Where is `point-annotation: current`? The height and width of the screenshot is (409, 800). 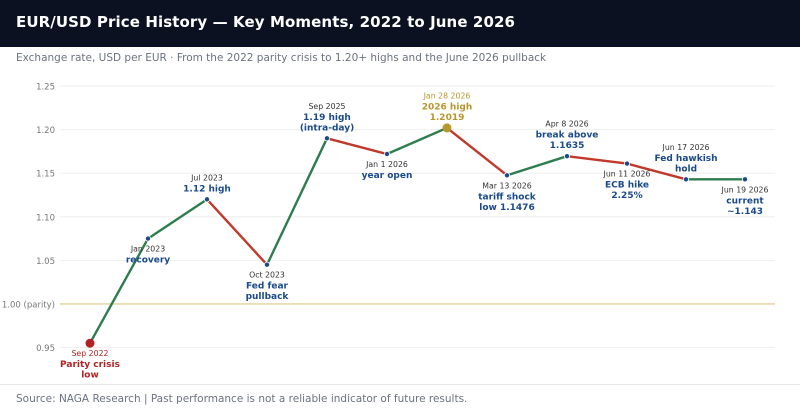
point-annotation: current is located at coordinates (745, 201).